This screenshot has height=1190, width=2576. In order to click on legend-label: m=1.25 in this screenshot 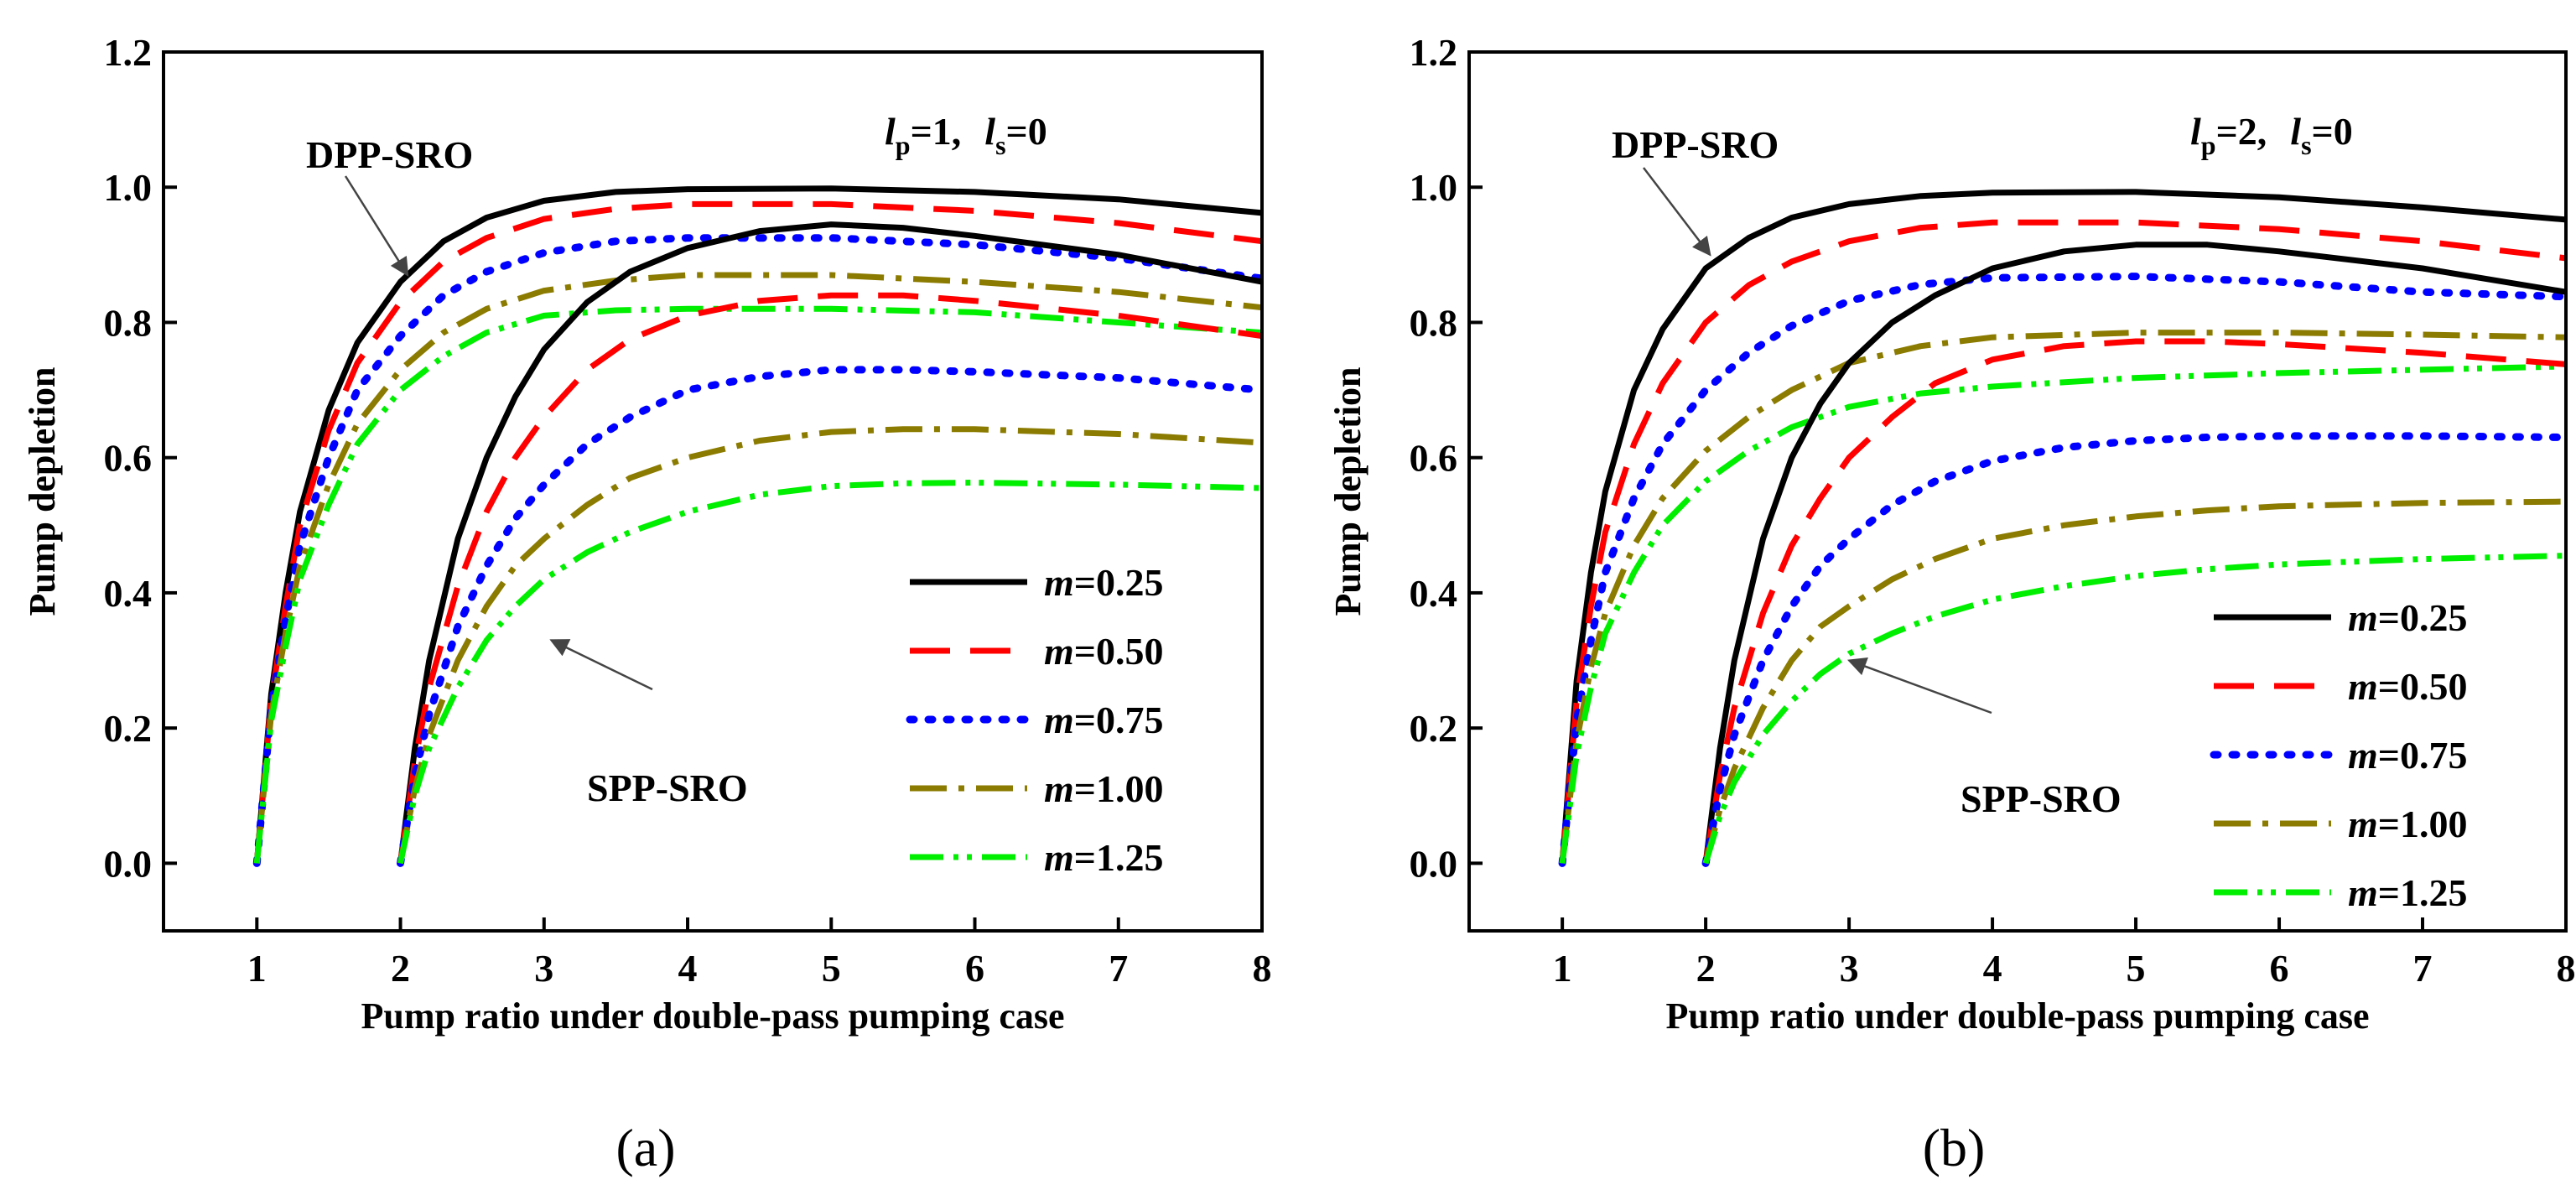, I will do `click(1104, 857)`.